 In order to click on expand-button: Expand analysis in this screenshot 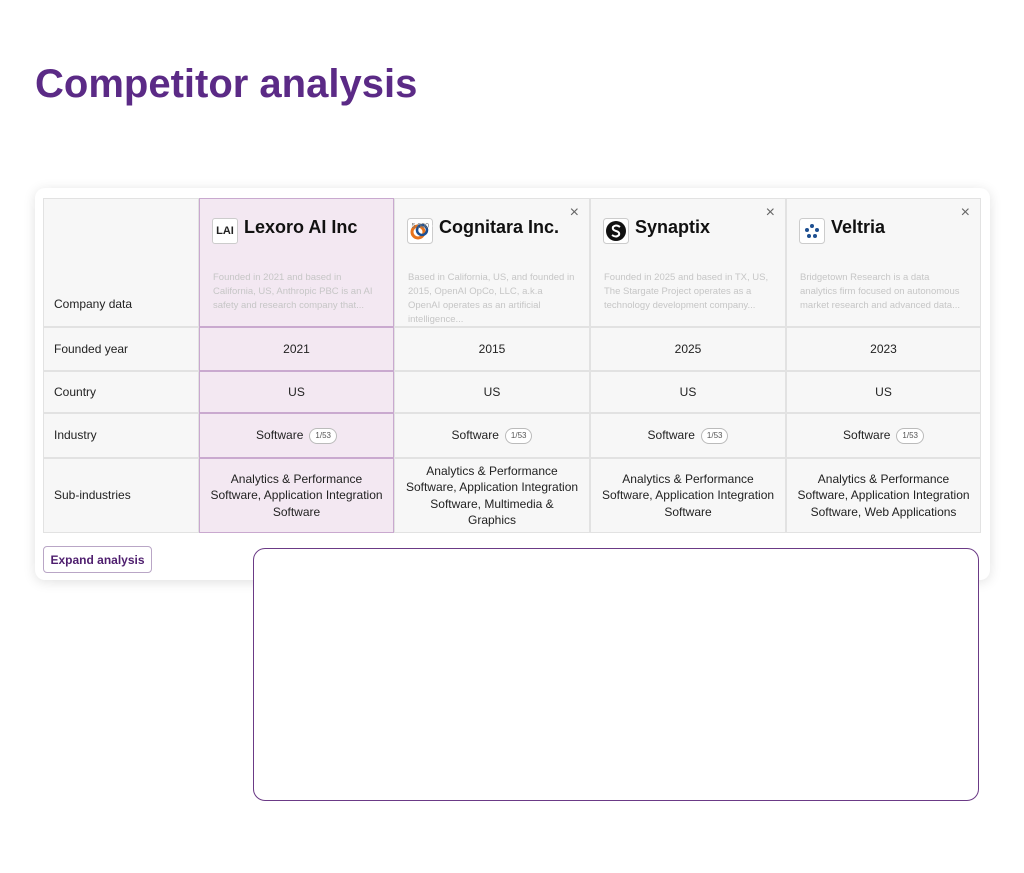, I will do `click(97, 559)`.